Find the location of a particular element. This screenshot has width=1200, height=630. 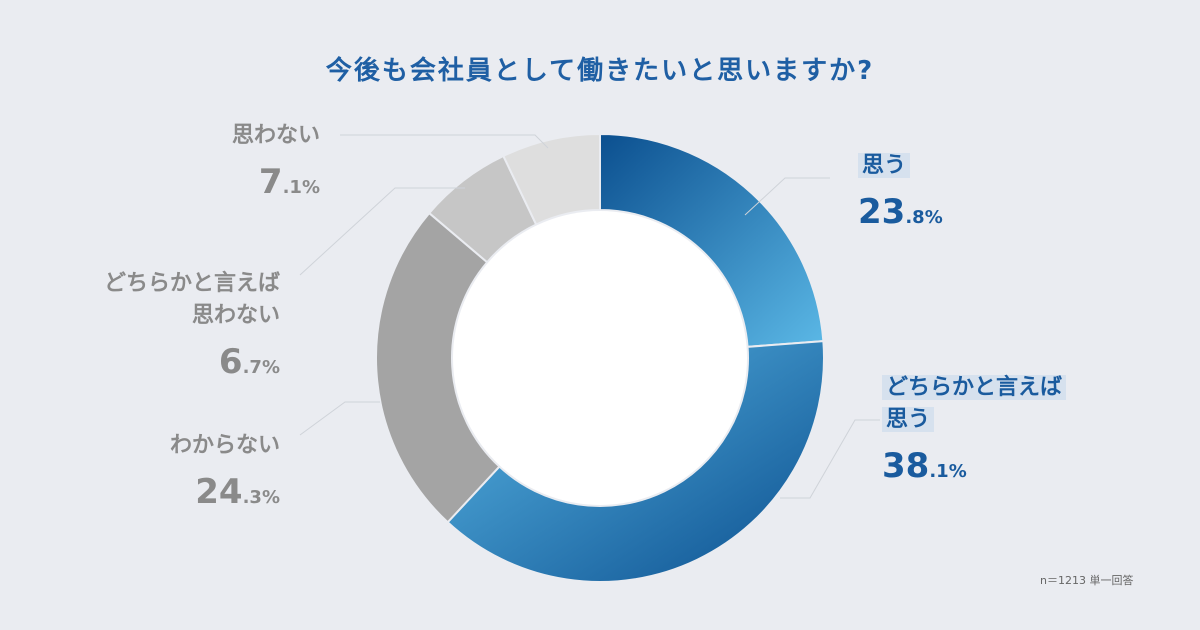

label-s3: どちらかと言えば 思わない 6.7% is located at coordinates (170, 328).